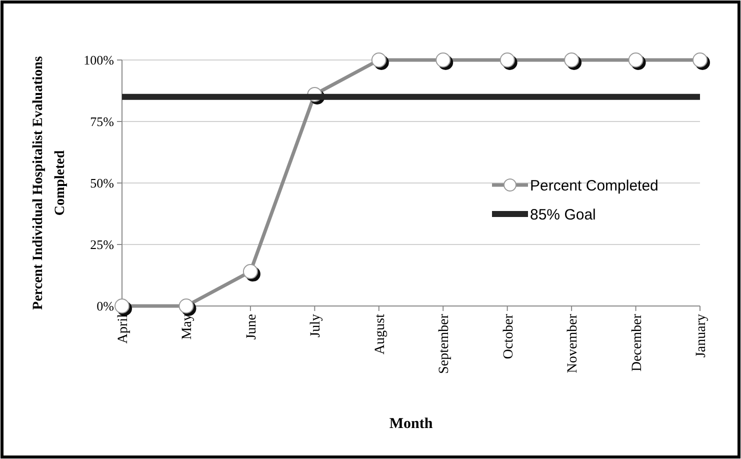 The width and height of the screenshot is (741, 459). What do you see at coordinates (105, 306) in the screenshot?
I see `y-tick-label: 0%` at bounding box center [105, 306].